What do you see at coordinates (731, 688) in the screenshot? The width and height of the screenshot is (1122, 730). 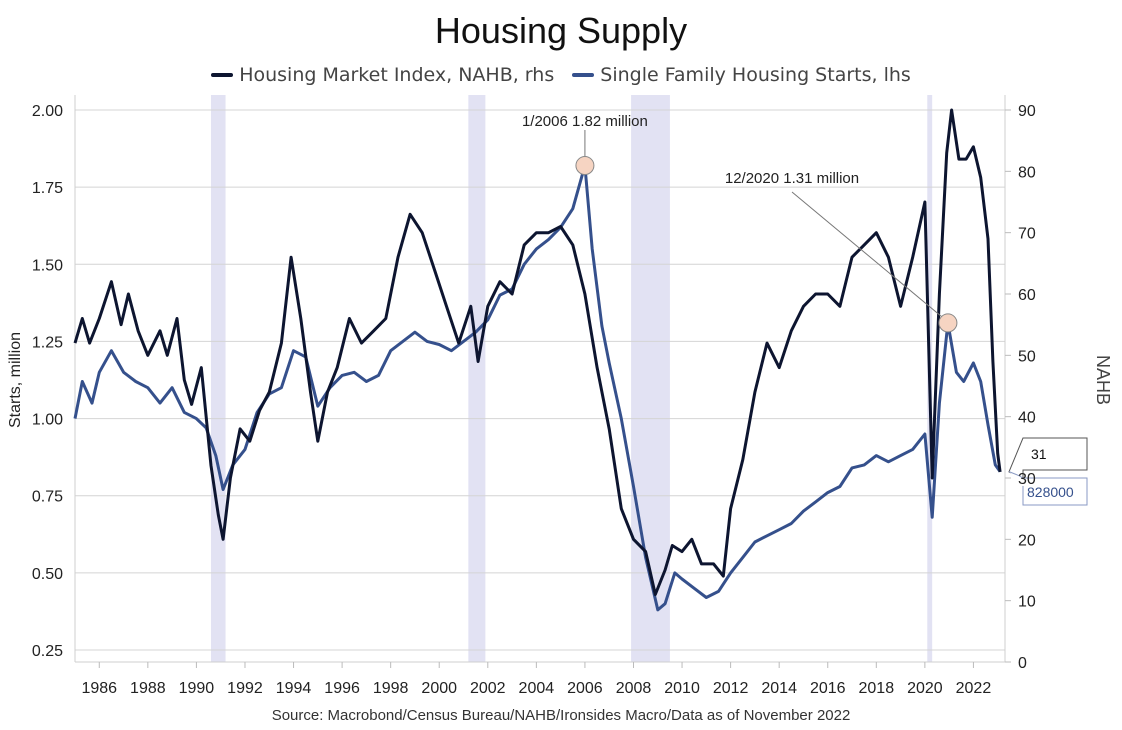 I see `x-tick-label: 2012` at bounding box center [731, 688].